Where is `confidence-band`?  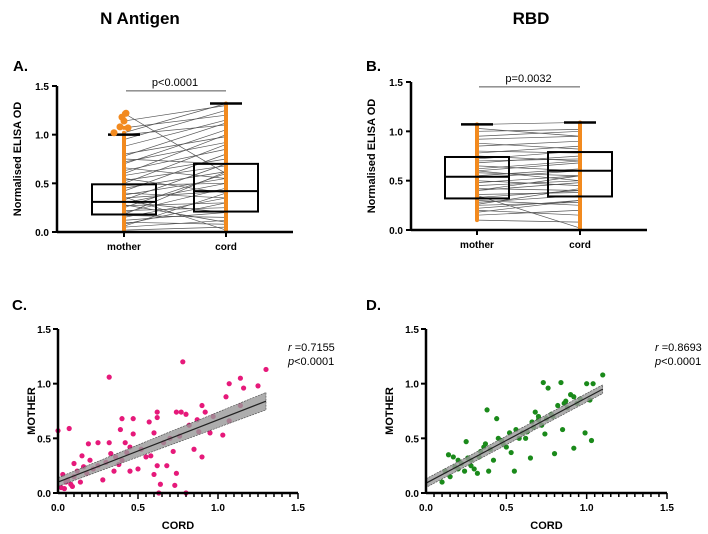
confidence-band is located at coordinates (162, 439).